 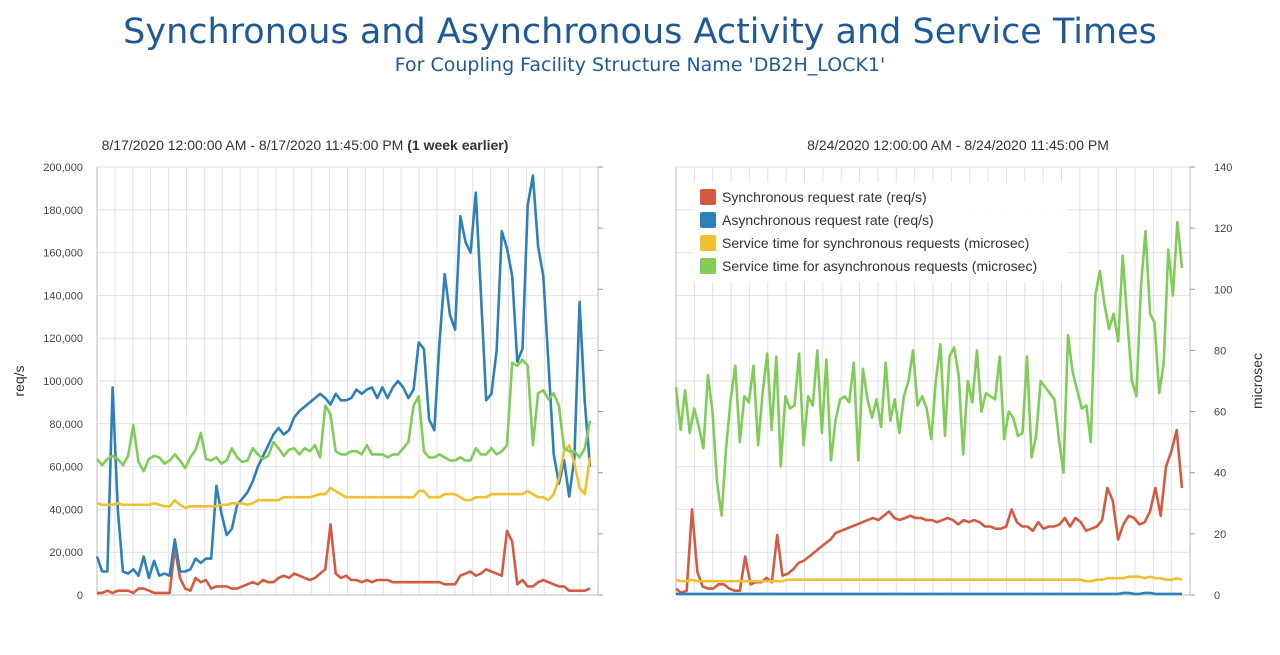 What do you see at coordinates (344, 415) in the screenshot?
I see `series-line-async-time` at bounding box center [344, 415].